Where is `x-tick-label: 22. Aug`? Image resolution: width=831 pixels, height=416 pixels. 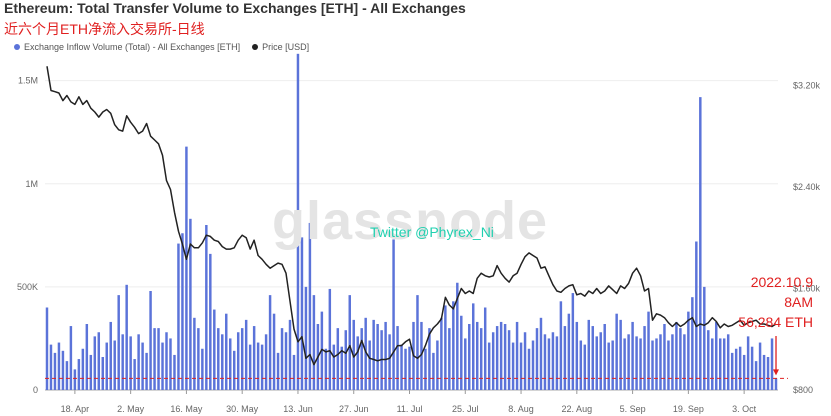 x-tick-label: 22. Aug is located at coordinates (577, 409).